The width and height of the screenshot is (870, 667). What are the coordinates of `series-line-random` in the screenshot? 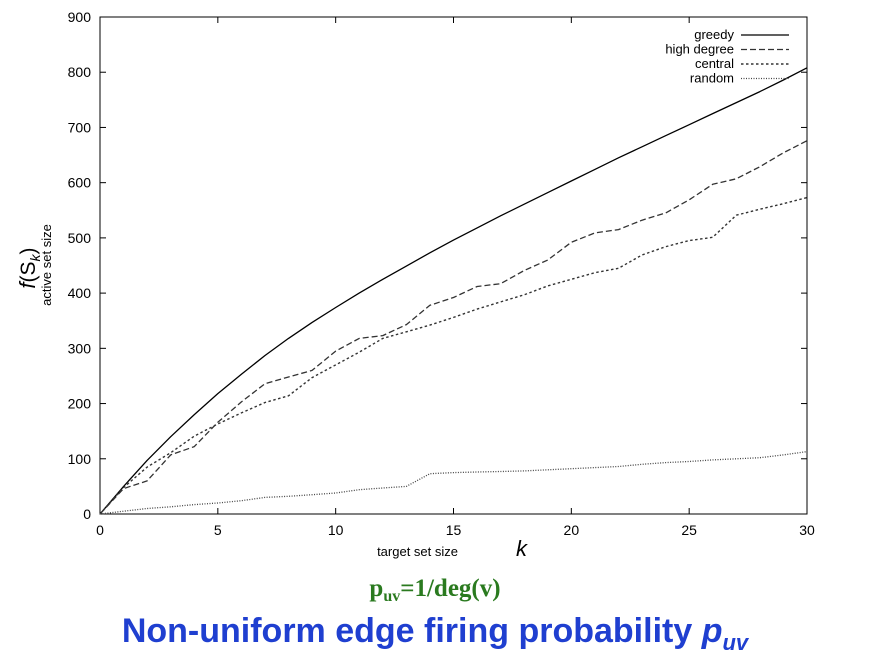 It's located at (453, 482).